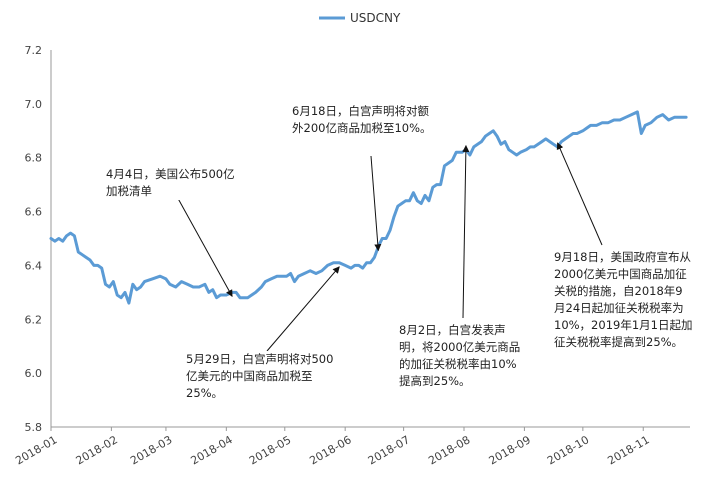  Describe the element at coordinates (34, 50) in the screenshot. I see `y-tick-label: 7.2` at that location.